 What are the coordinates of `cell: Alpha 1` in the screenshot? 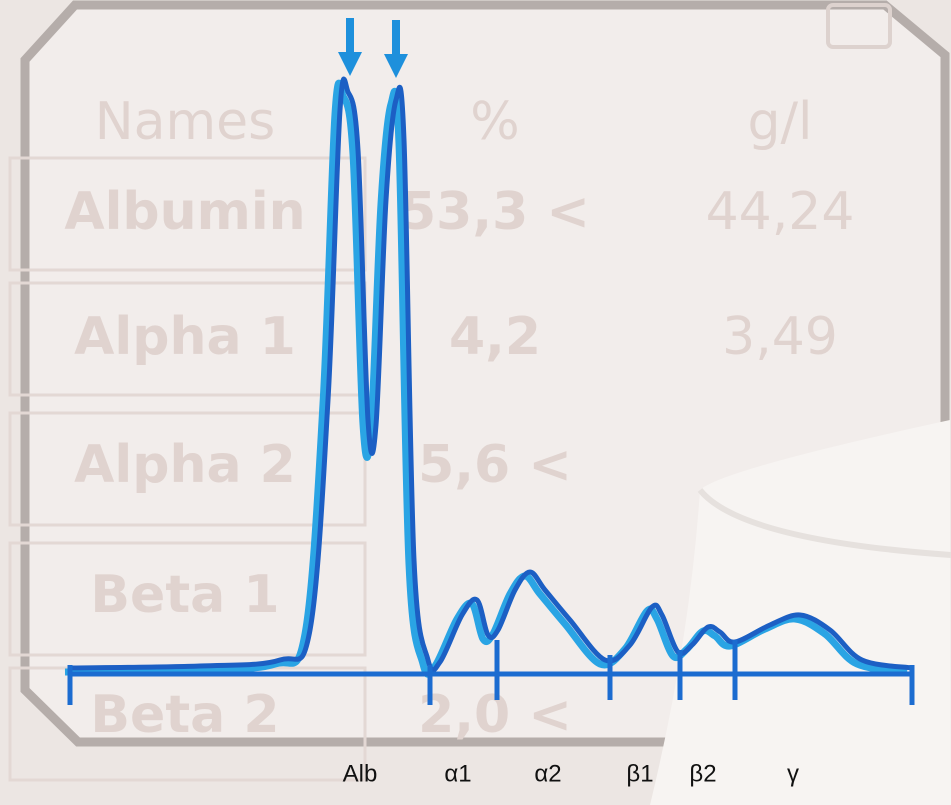 It's located at (185, 337).